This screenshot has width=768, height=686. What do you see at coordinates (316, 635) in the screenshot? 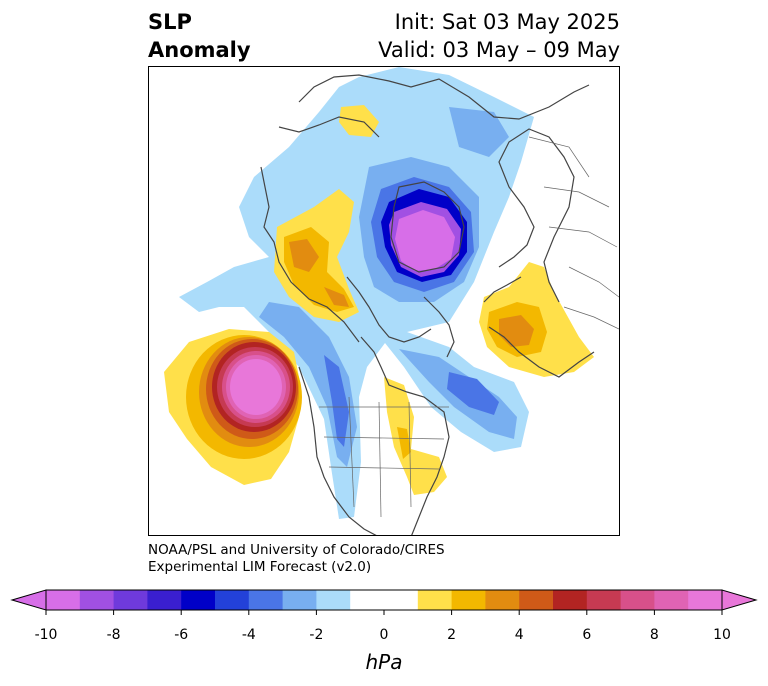
I see `colorbar-tick-label: -2` at bounding box center [316, 635].